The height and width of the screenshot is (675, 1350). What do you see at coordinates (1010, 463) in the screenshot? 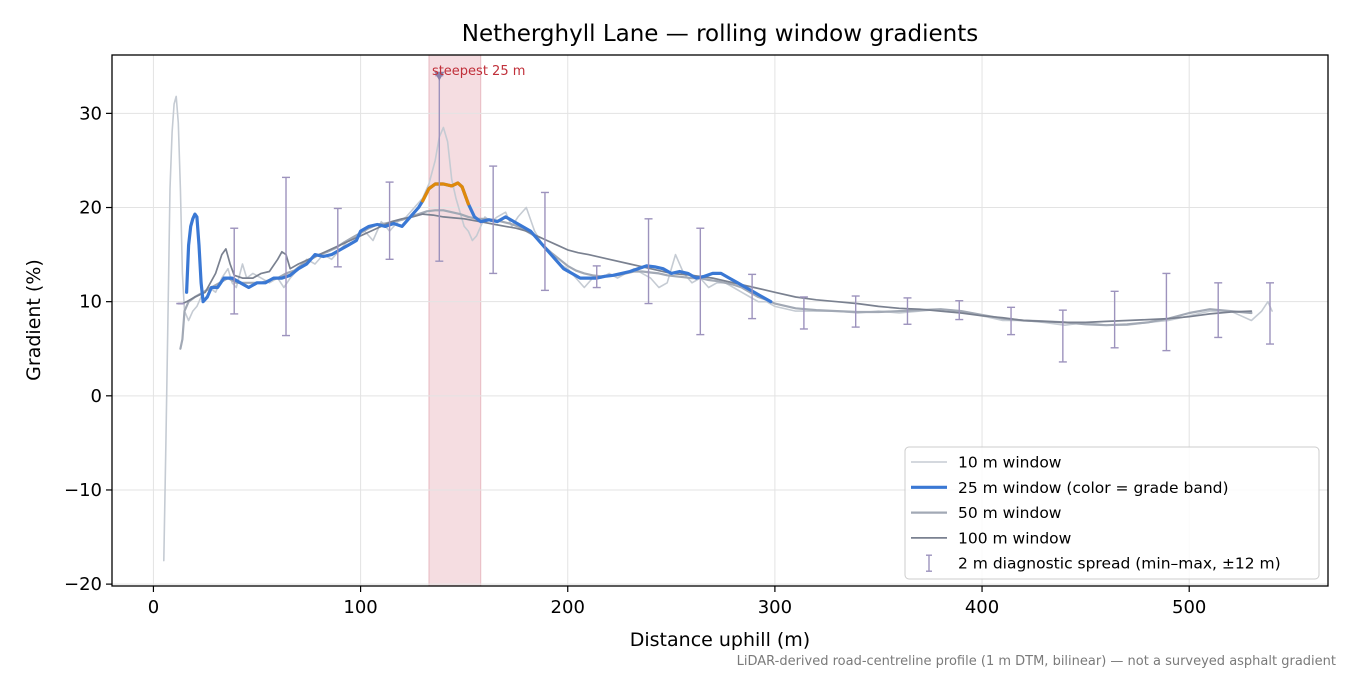
I see `legend-label-0: 10 m window` at bounding box center [1010, 463].